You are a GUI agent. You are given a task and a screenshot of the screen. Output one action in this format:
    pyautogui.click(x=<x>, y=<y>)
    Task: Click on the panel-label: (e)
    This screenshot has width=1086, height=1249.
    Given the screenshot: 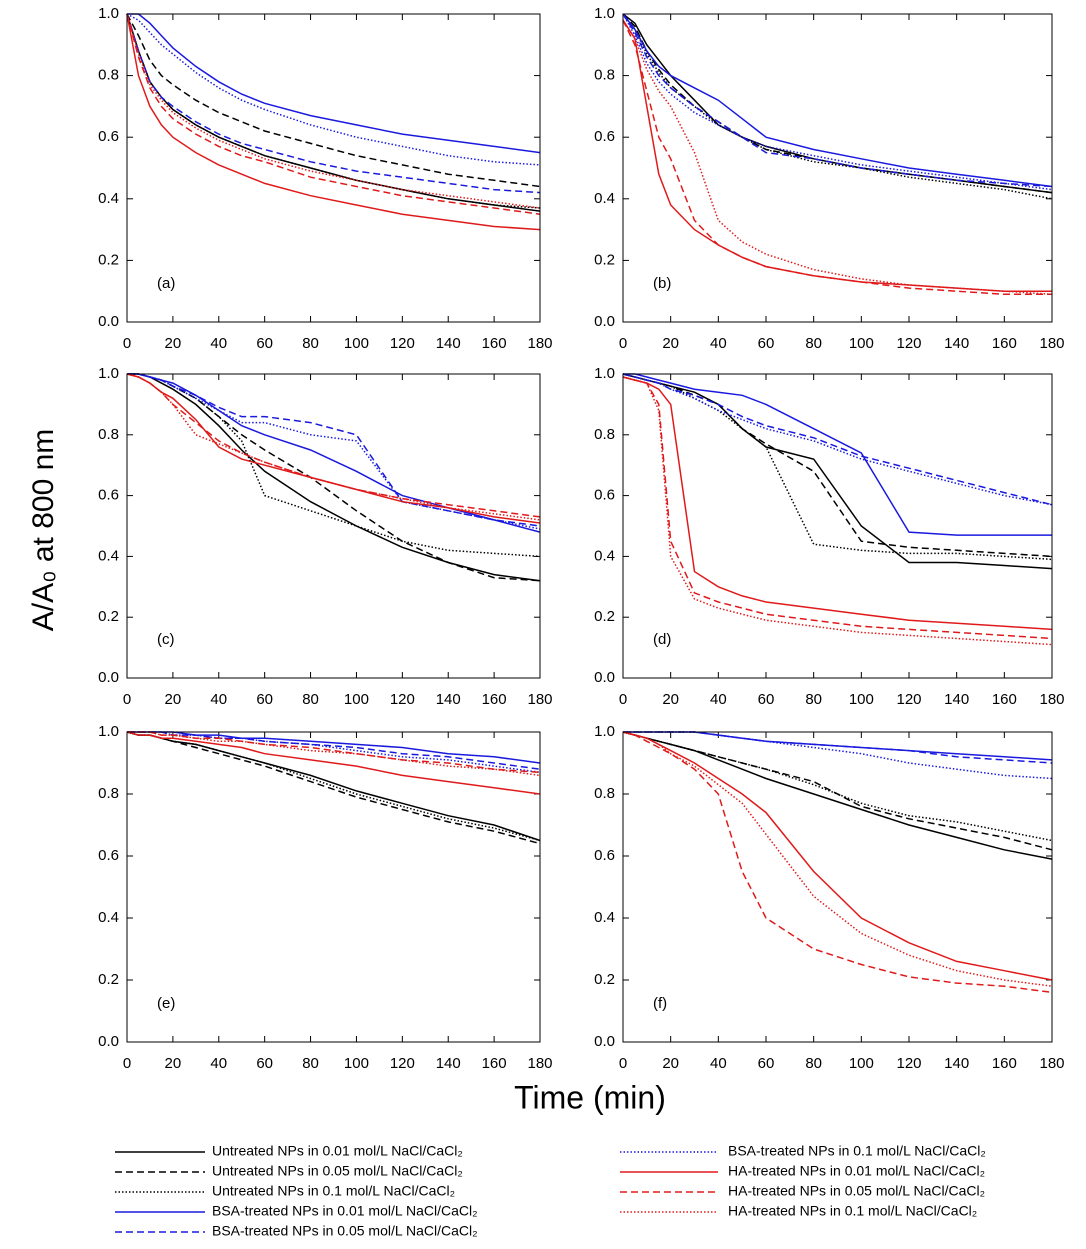 What is the action you would take?
    pyautogui.click(x=166, y=1003)
    